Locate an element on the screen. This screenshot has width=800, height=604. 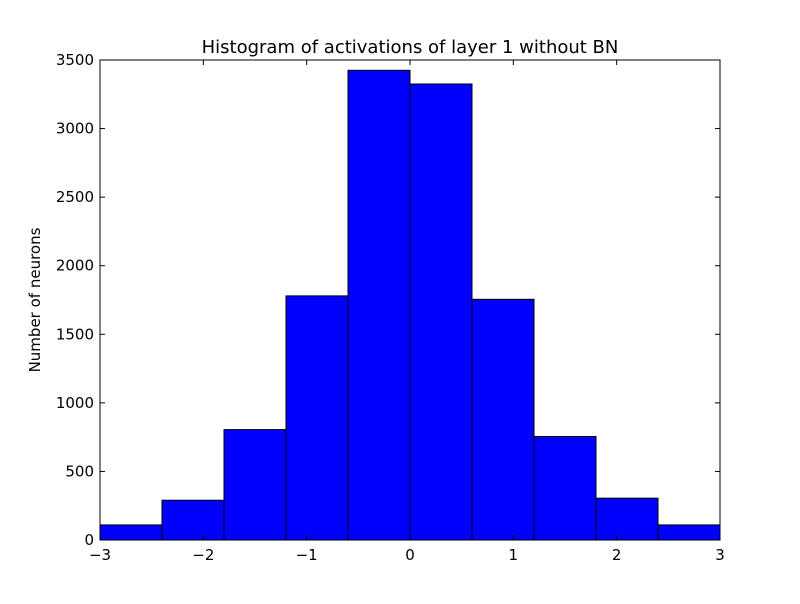
y-tick-label: 1500 is located at coordinates (75, 334).